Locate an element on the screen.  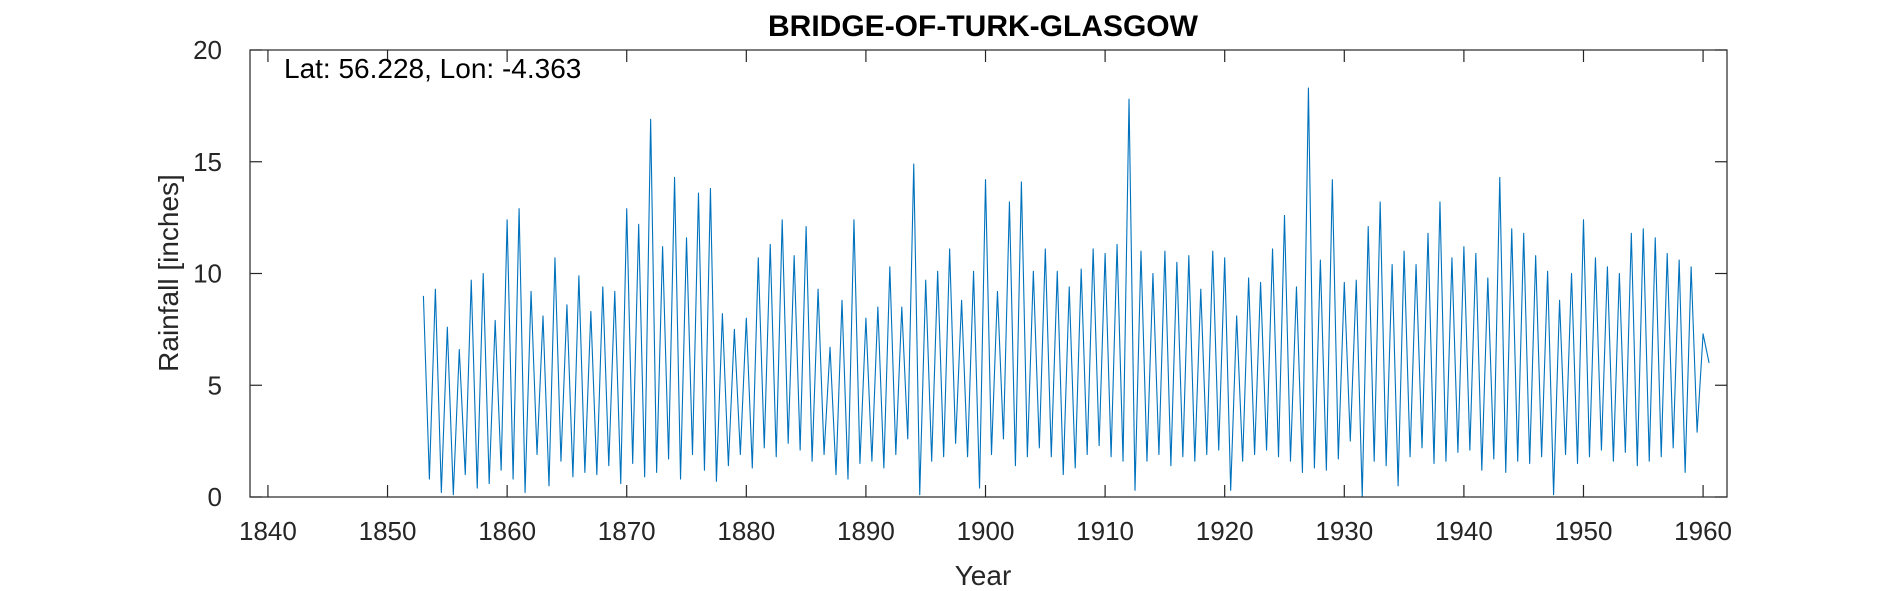
x-tick-label: 1880 is located at coordinates (746, 531).